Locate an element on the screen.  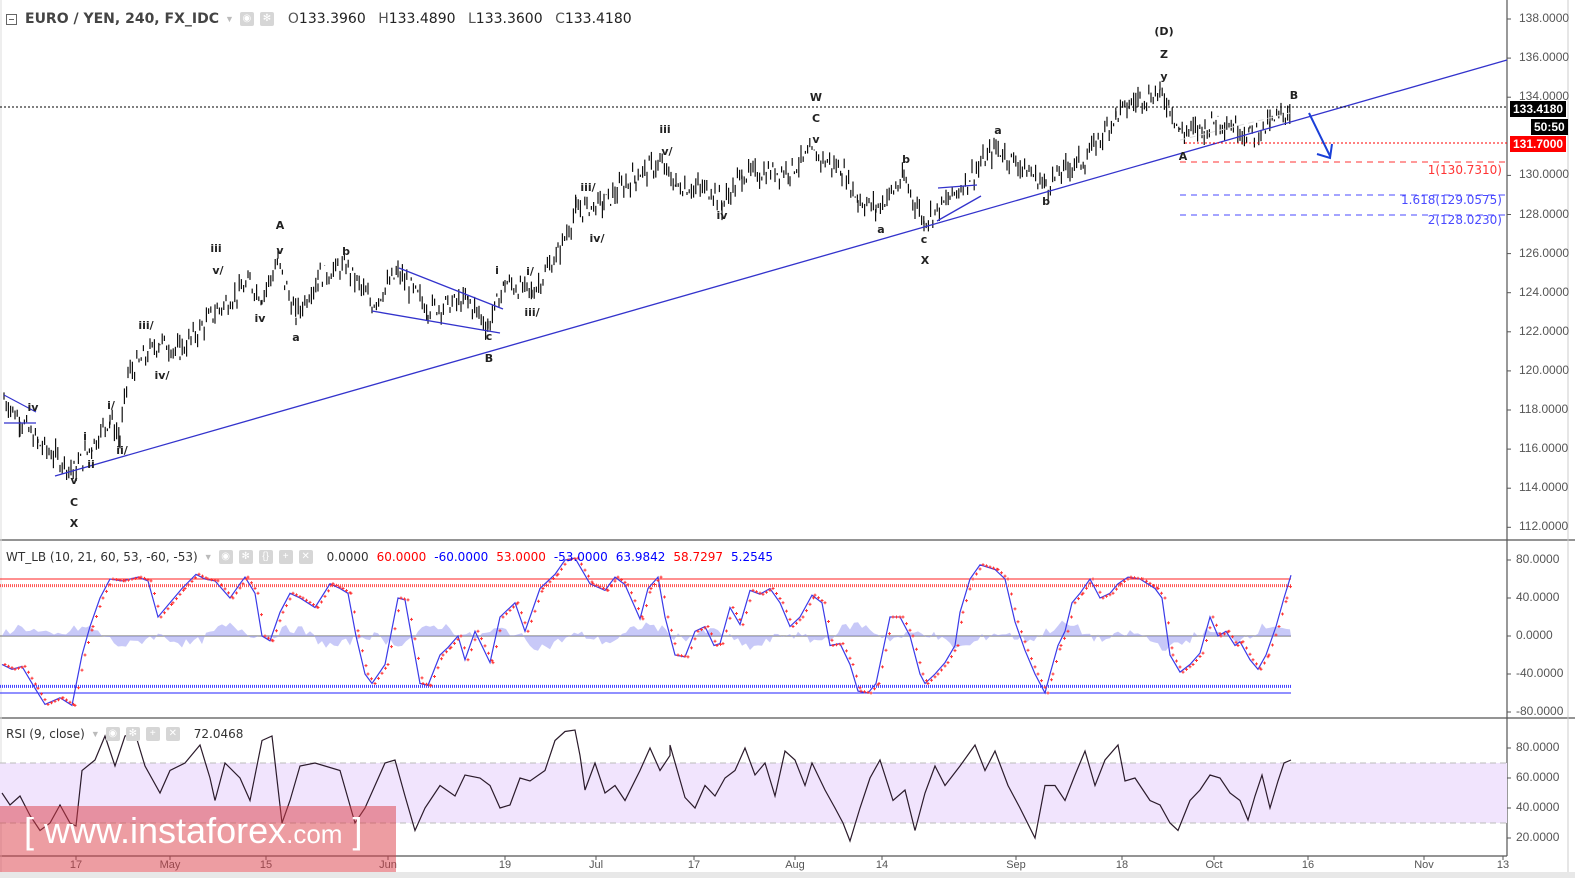
time-tick-label: 13 is located at coordinates (1503, 865).